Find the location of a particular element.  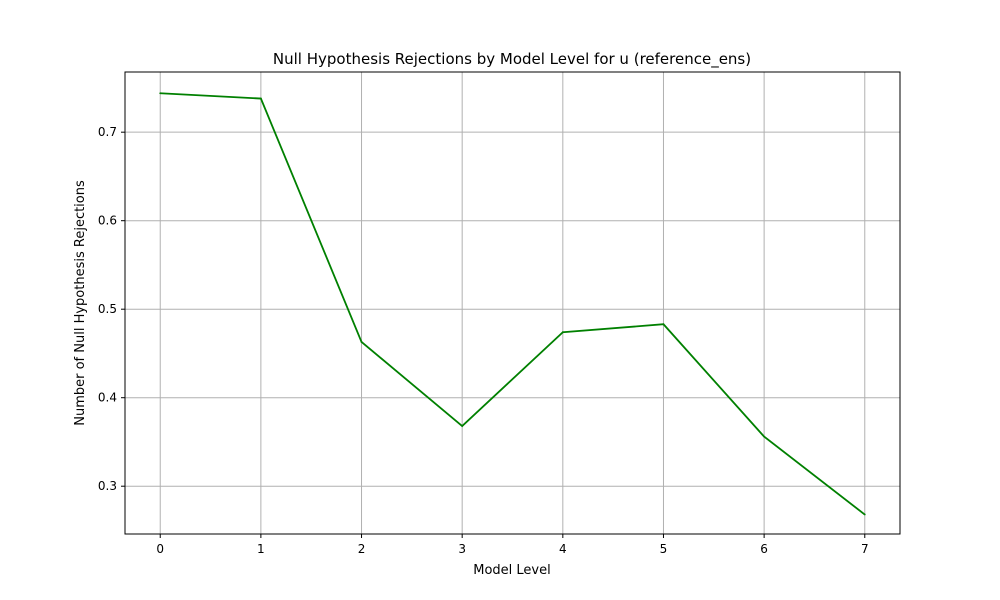

y-tick-label: 0.3 is located at coordinates (107, 486).